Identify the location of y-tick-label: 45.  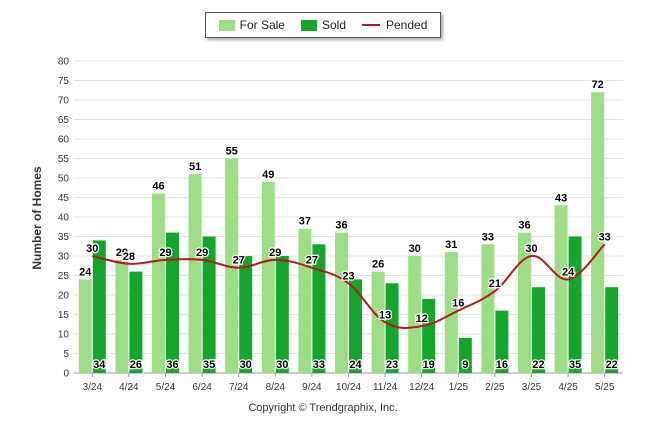
(64, 198).